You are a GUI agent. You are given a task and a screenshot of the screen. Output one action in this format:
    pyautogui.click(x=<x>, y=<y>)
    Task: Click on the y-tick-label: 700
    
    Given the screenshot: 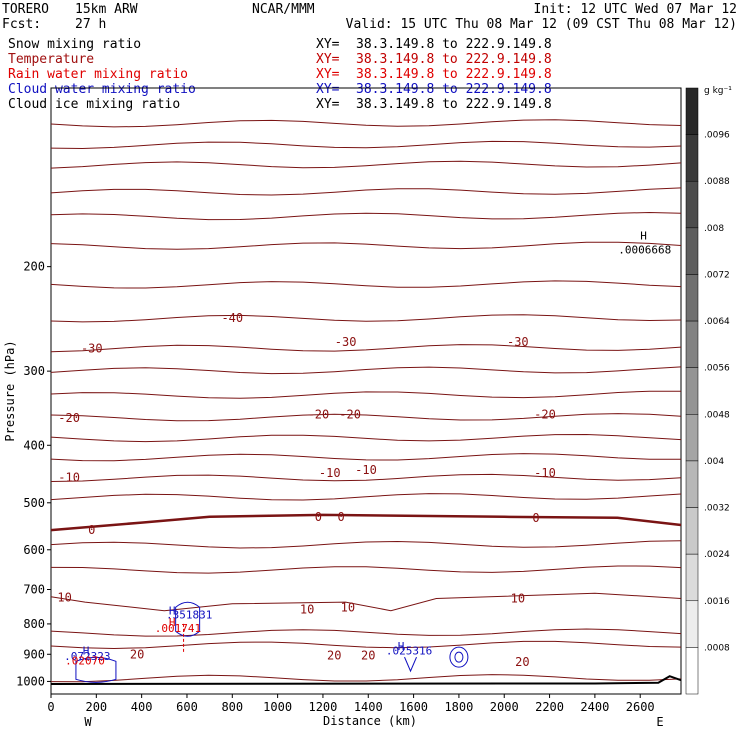 What is the action you would take?
    pyautogui.click(x=34, y=590)
    